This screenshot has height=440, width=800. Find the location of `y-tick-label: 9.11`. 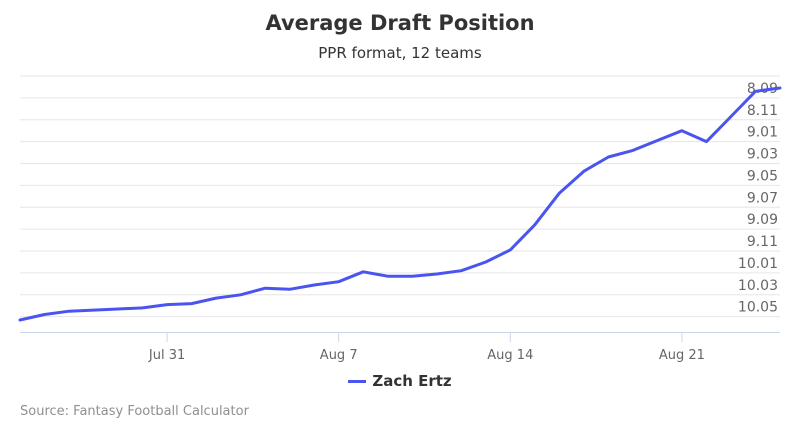

y-tick-label: 9.11 is located at coordinates (762, 242).